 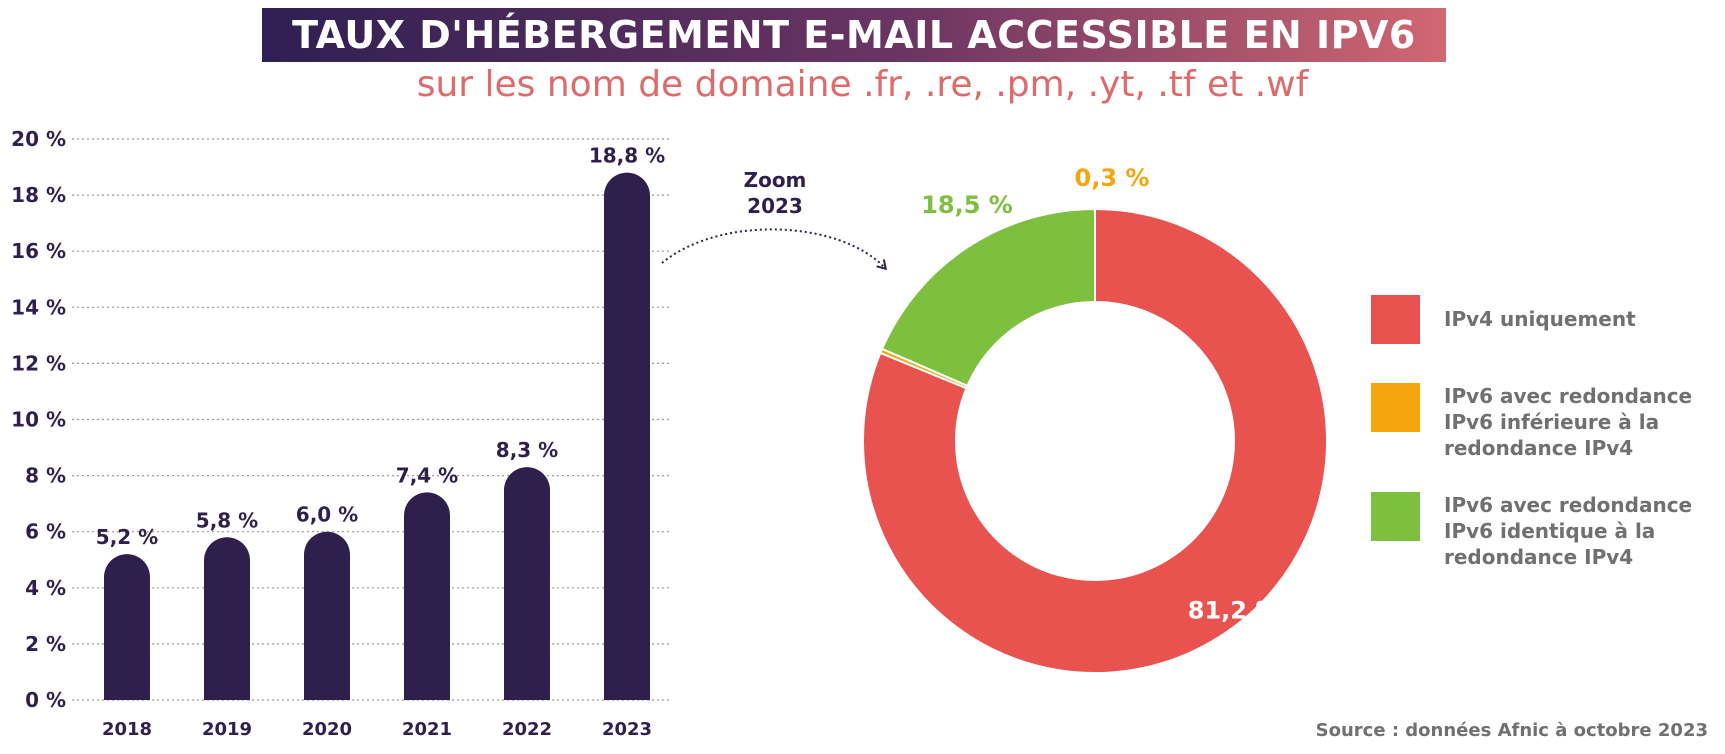 I want to click on zoom-arrow, so click(x=774, y=249).